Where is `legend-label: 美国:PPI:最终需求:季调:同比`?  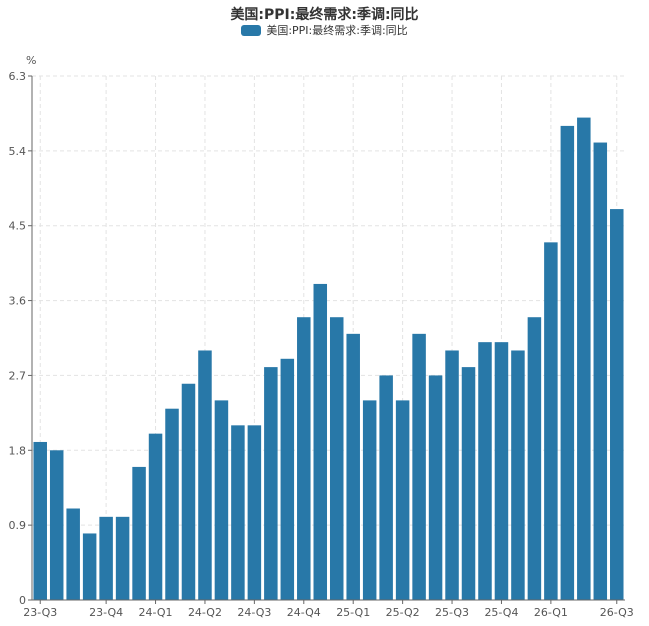 legend-label: 美国:PPI:最终需求:季调:同比 is located at coordinates (337, 30).